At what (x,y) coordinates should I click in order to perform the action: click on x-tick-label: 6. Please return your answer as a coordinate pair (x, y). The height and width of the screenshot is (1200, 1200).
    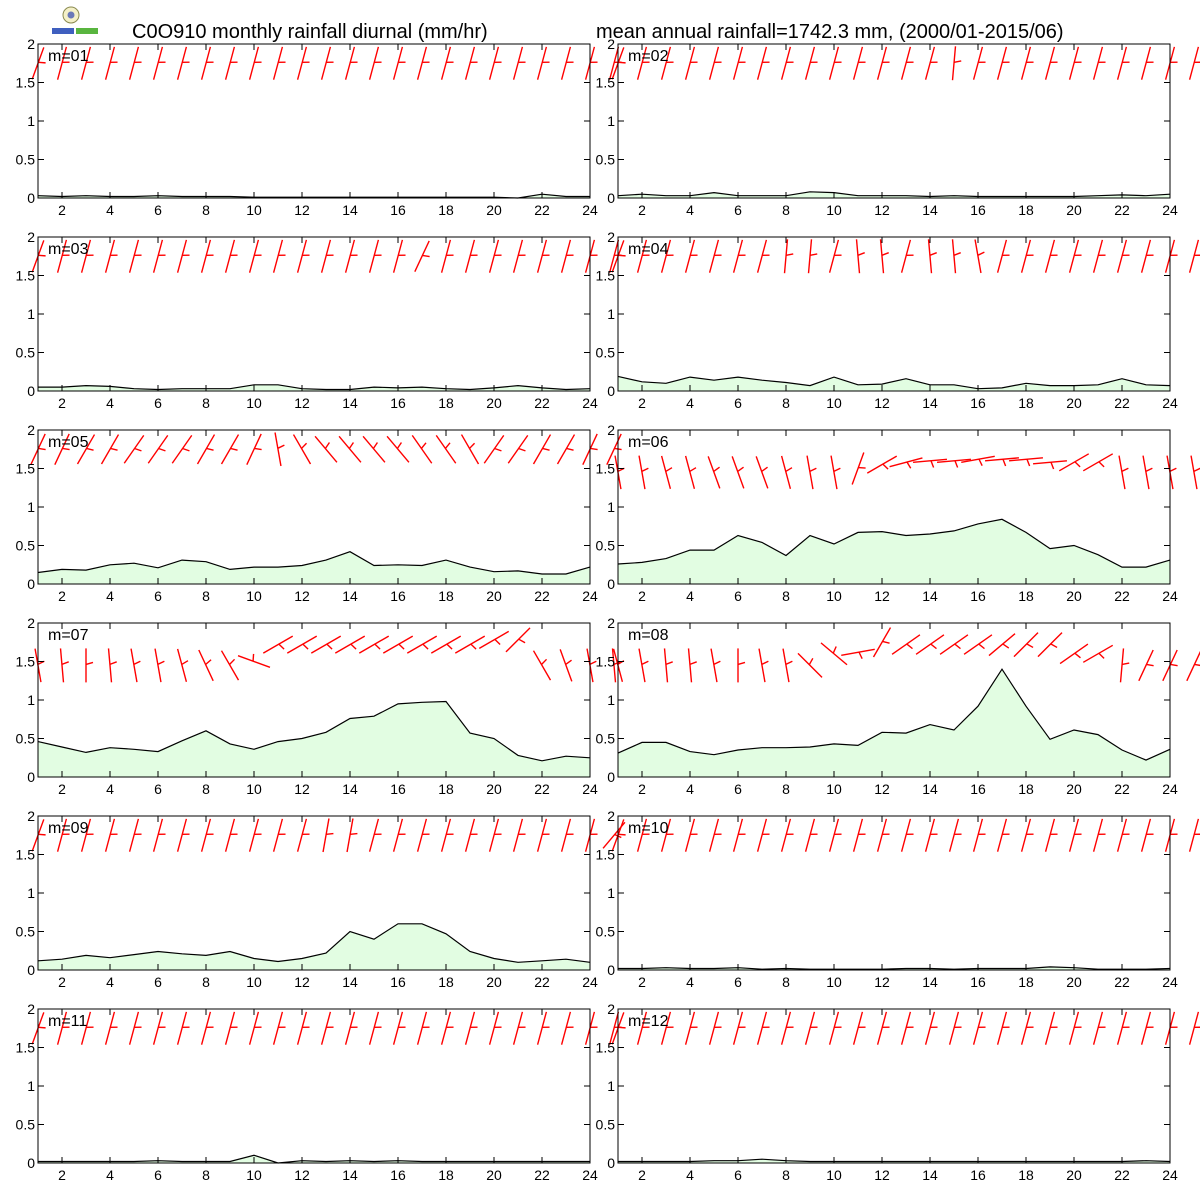
    Looking at the image, I should click on (738, 789).